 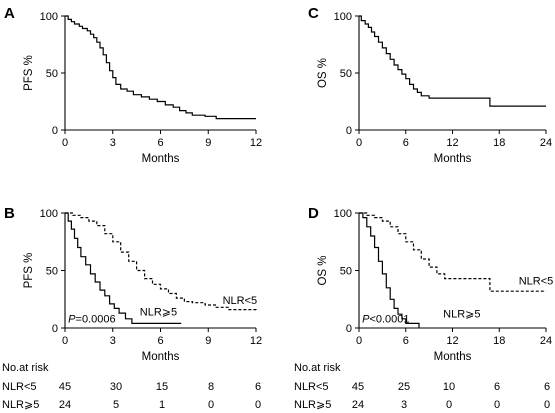 I want to click on panel-label-d: D, so click(x=313, y=213).